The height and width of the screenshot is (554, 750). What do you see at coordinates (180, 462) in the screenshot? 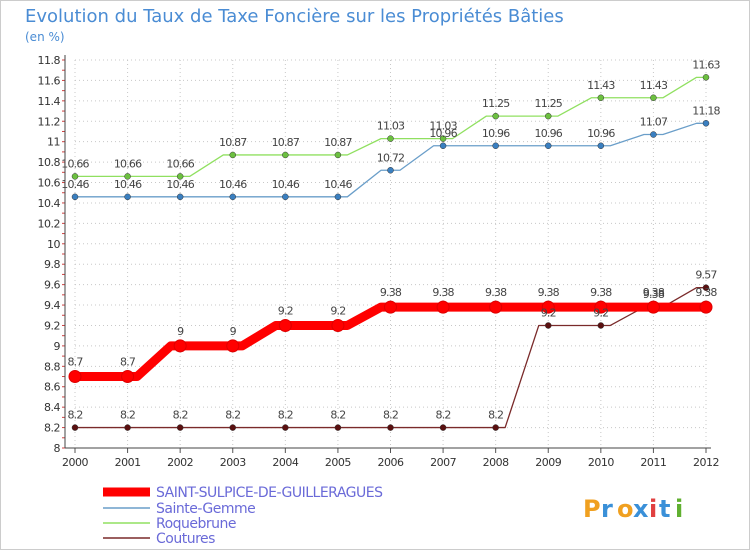
I see `x-tick-label: 2002` at bounding box center [180, 462].